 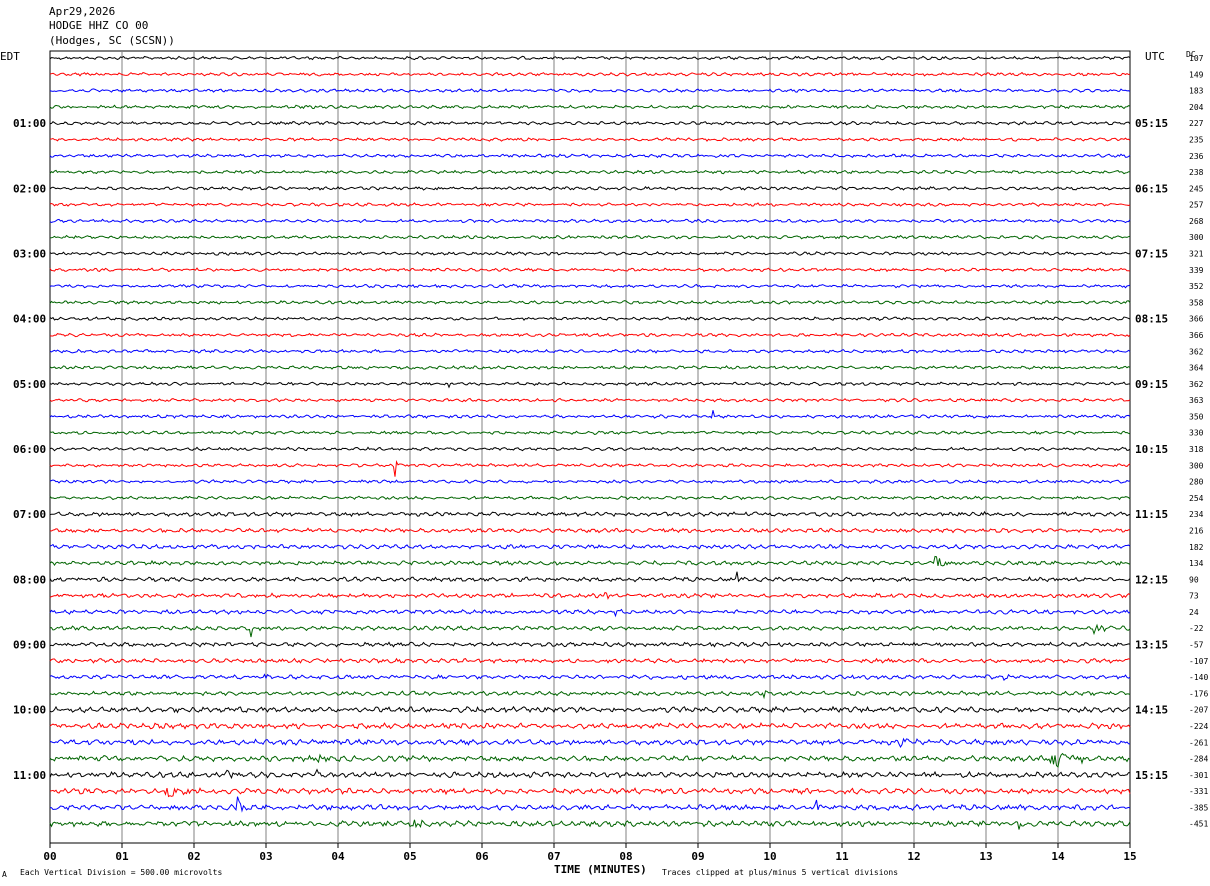 I want to click on corner-mark: A, so click(x=4, y=874).